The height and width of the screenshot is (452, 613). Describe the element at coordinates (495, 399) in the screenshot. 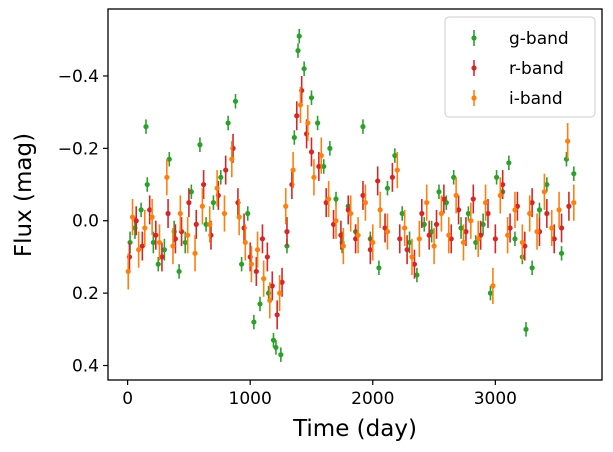

I see `x-tick-label: 3000` at that location.